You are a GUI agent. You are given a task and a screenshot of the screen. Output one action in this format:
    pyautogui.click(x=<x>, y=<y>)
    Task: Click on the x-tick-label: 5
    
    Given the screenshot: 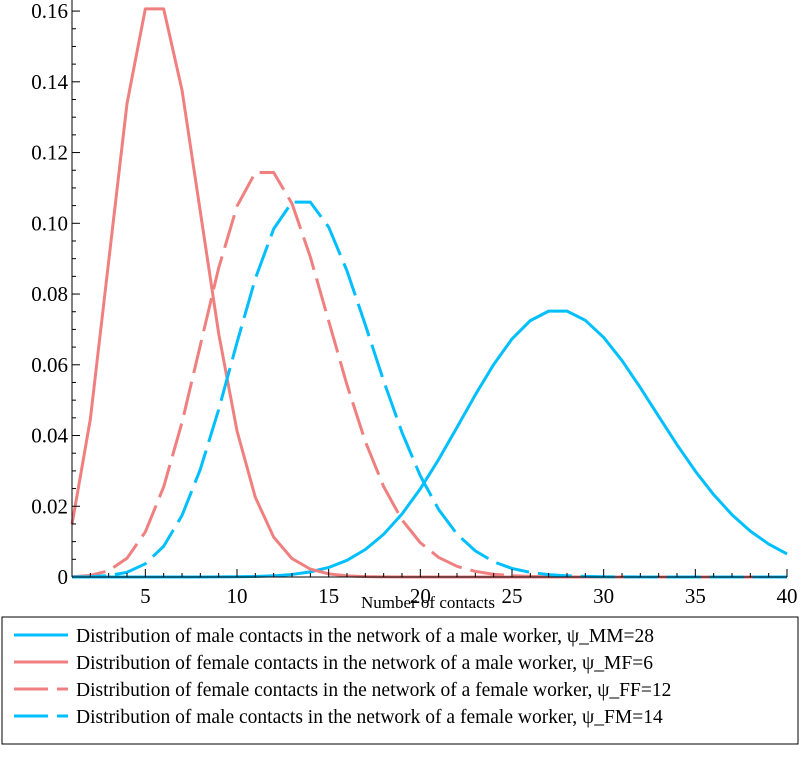 What is the action you would take?
    pyautogui.click(x=145, y=596)
    